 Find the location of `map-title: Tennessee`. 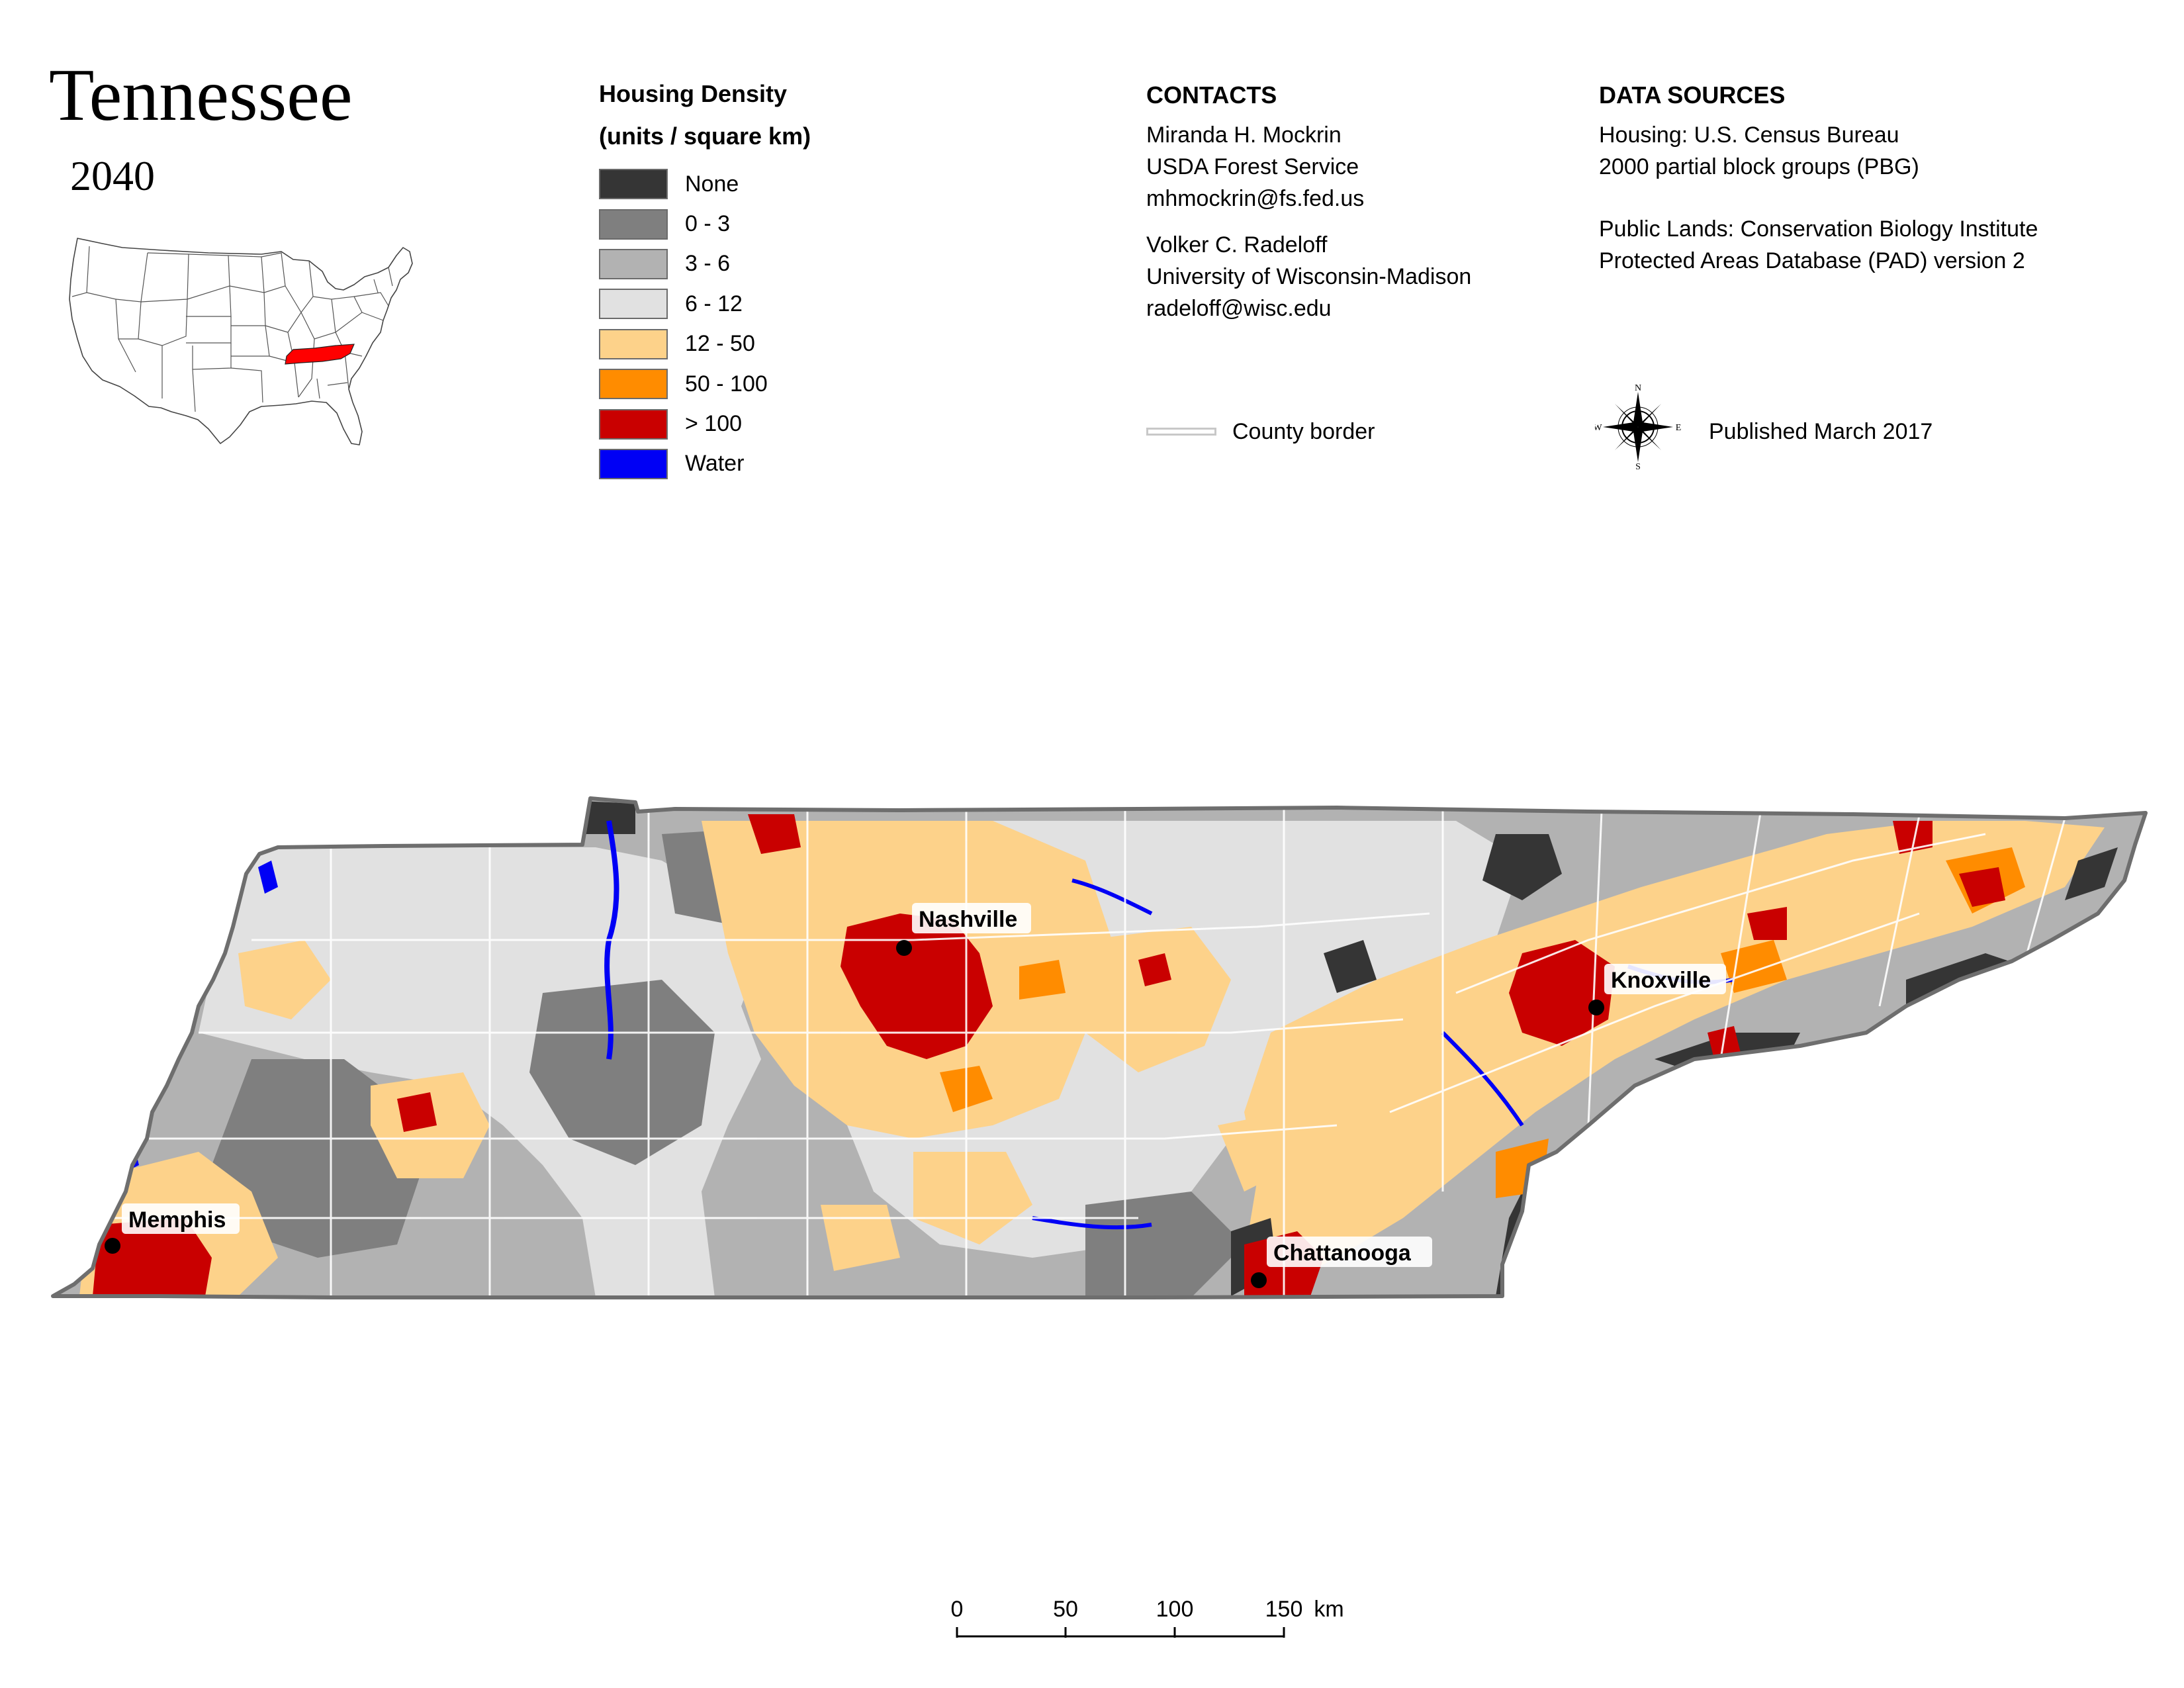

map-title: Tennessee is located at coordinates (201, 95).